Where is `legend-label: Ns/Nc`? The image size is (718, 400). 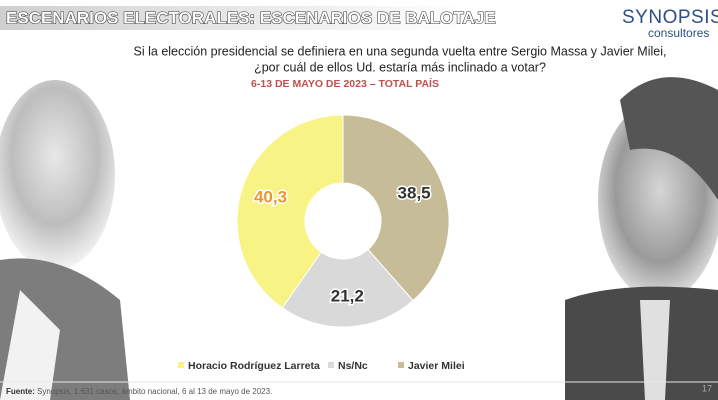 legend-label: Ns/Nc is located at coordinates (353, 366).